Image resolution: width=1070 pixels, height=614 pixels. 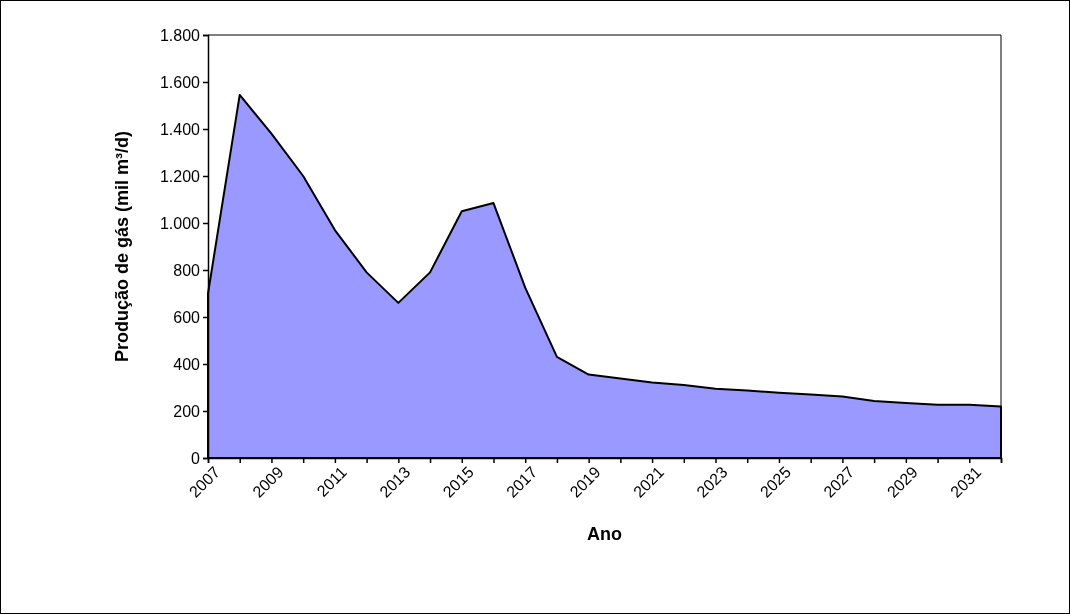 I want to click on y-tick-label: 200, so click(x=187, y=411).